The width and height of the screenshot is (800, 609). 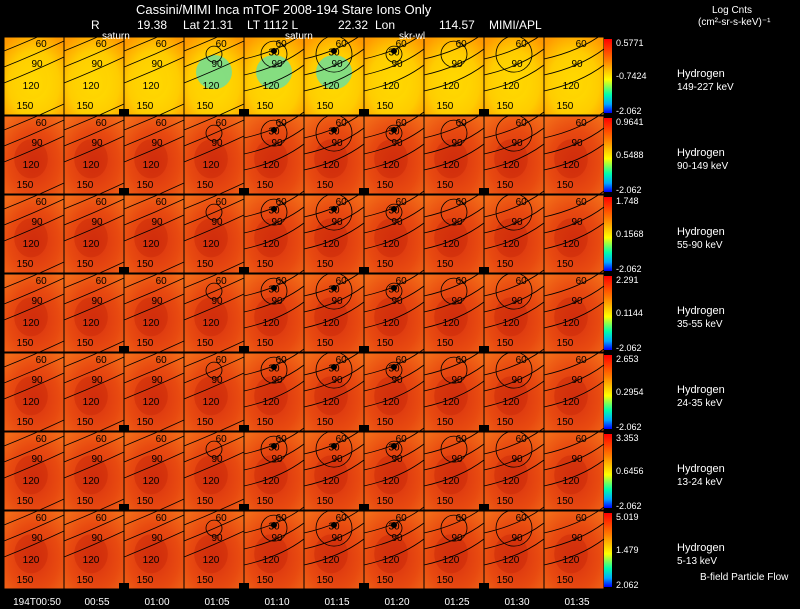 I want to click on time-tick-label: 01:35, so click(x=576, y=602).